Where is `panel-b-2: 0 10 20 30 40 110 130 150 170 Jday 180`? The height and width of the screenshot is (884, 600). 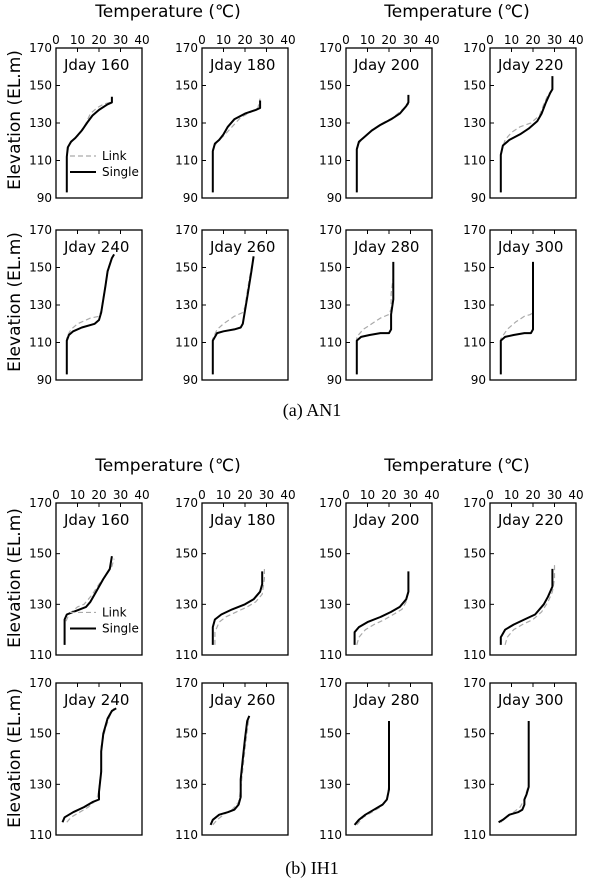 panel-b-2: 0 10 20 30 40 110 130 150 170 Jday 180 is located at coordinates (235, 575).